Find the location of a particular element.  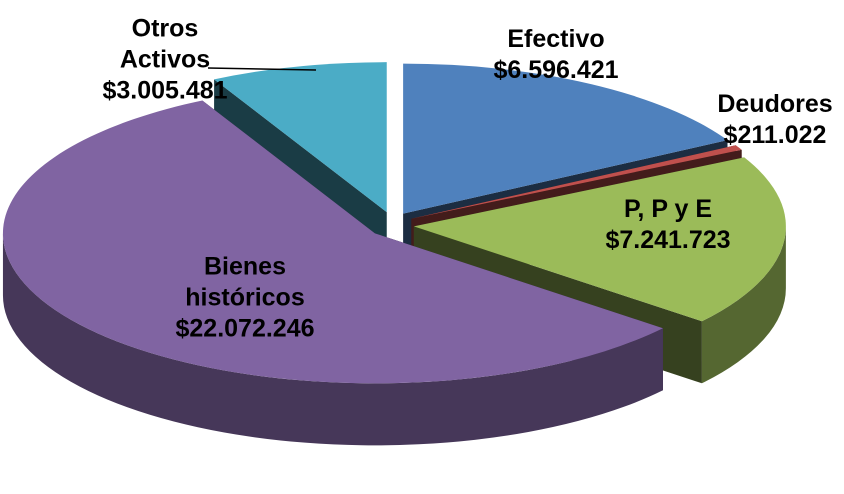

value-label: $22.072.246 is located at coordinates (245, 328).